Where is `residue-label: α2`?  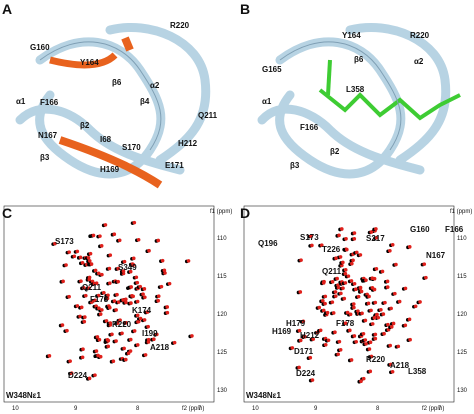
residue-label: α2 is located at coordinates (155, 85).